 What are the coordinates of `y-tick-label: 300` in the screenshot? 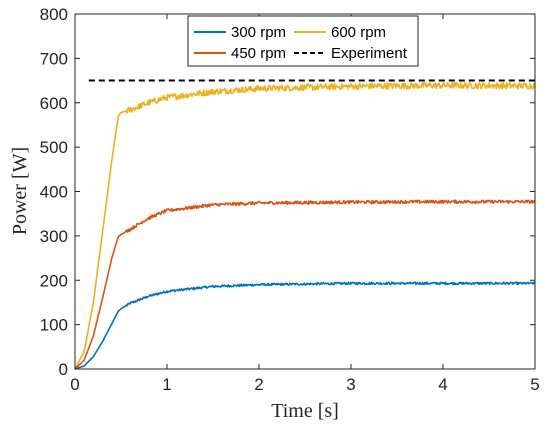 It's located at (54, 236).